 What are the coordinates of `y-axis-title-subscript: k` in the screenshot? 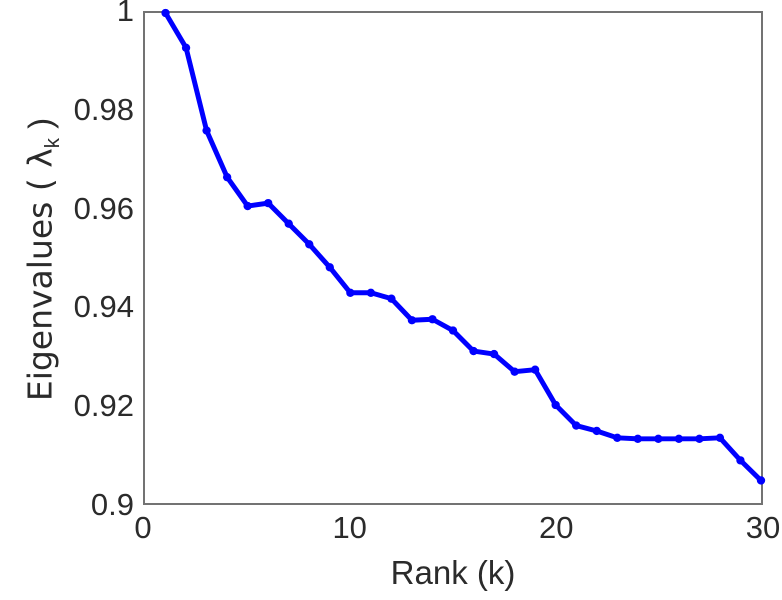 It's located at (53, 143).